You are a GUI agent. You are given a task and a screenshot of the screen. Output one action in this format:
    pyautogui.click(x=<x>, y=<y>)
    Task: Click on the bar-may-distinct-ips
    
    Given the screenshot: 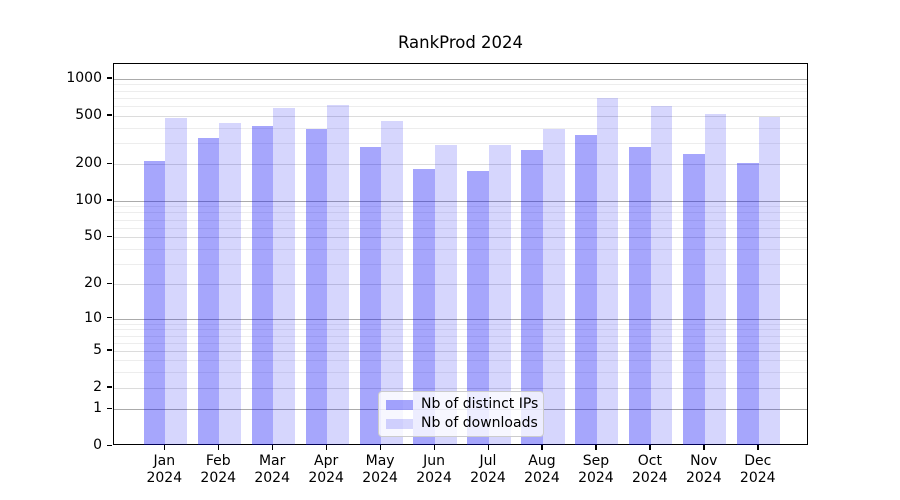 What is the action you would take?
    pyautogui.click(x=370, y=295)
    